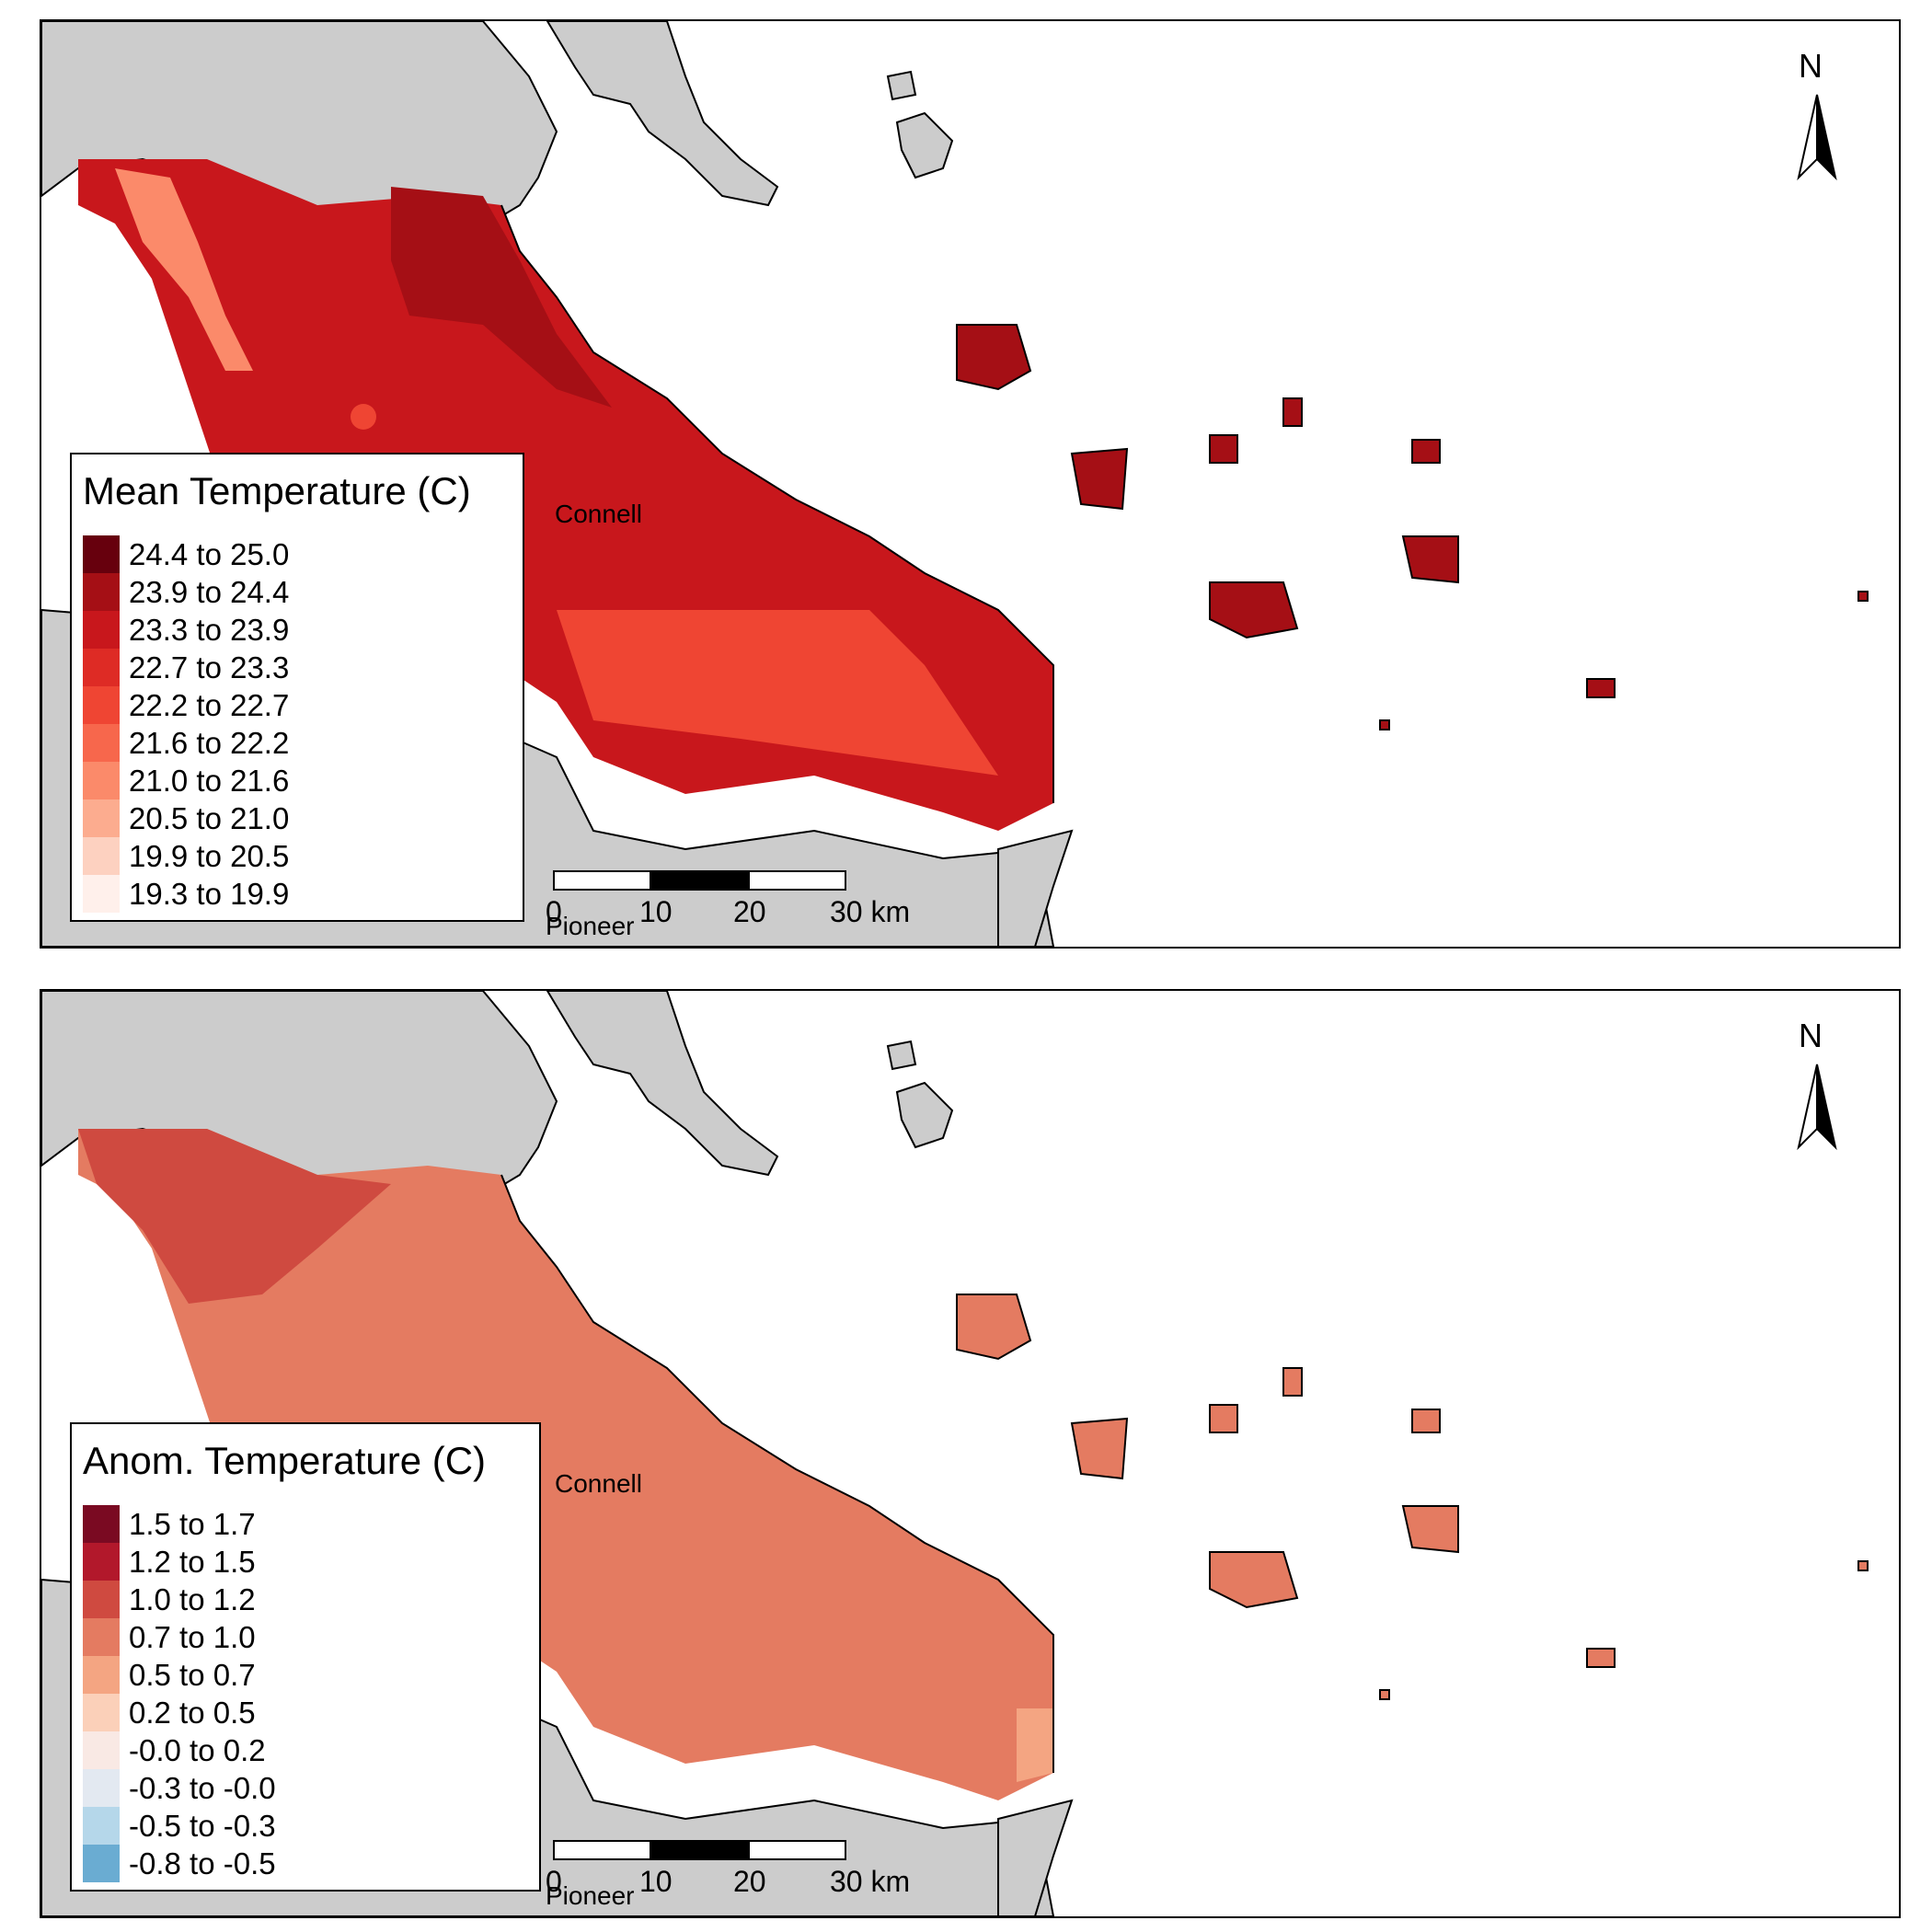 Image resolution: width=1932 pixels, height=1932 pixels. I want to click on place-label-connell: Connell, so click(598, 514).